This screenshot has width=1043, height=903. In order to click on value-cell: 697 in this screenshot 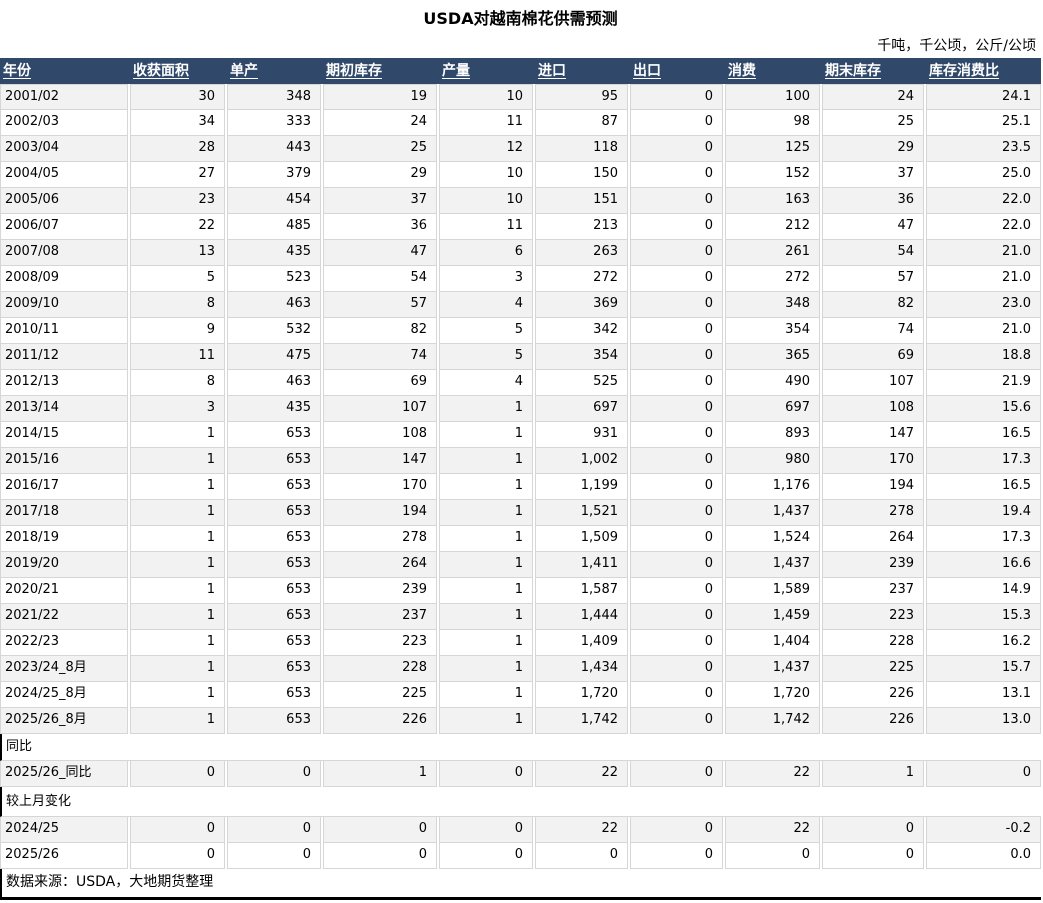, I will do `click(581, 409)`.